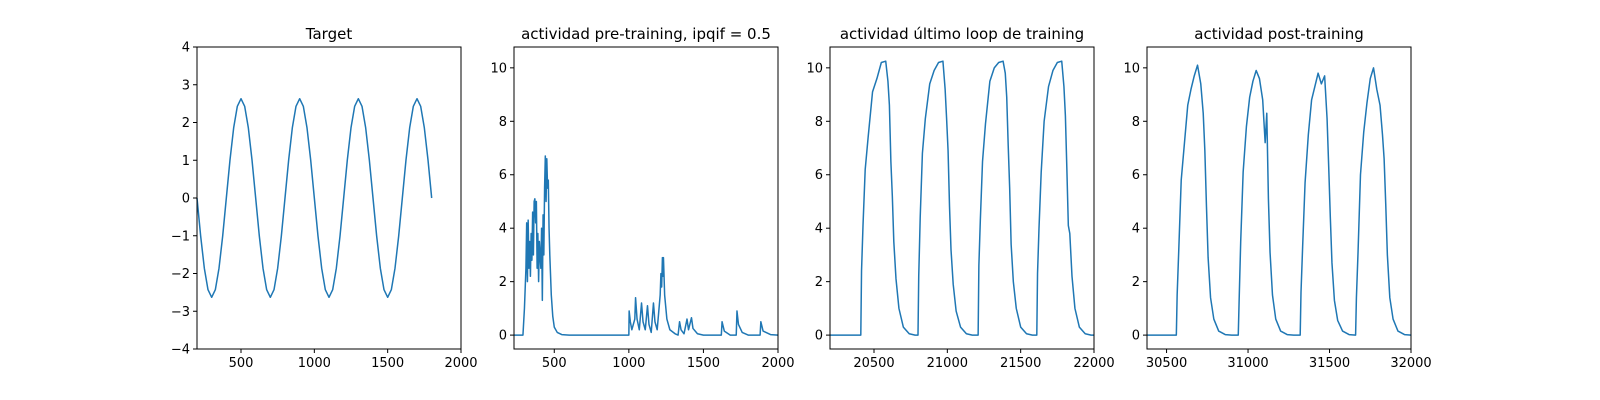 This screenshot has height=400, width=1600. Describe the element at coordinates (180, 350) in the screenshot. I see `y-tick-label: −4` at that location.